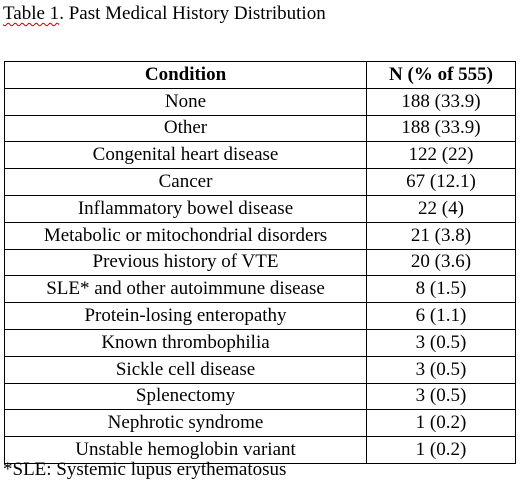 Image resolution: width=520 pixels, height=488 pixels. I want to click on condition-cell: Congenital heart disease, so click(185, 155).